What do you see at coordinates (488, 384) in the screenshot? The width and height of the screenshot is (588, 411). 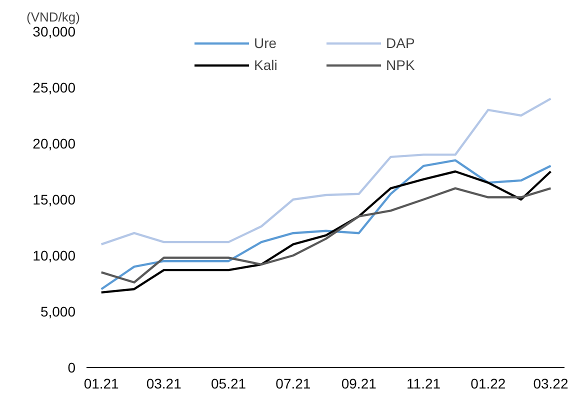 I see `x-tick-label: 01.22` at bounding box center [488, 384].